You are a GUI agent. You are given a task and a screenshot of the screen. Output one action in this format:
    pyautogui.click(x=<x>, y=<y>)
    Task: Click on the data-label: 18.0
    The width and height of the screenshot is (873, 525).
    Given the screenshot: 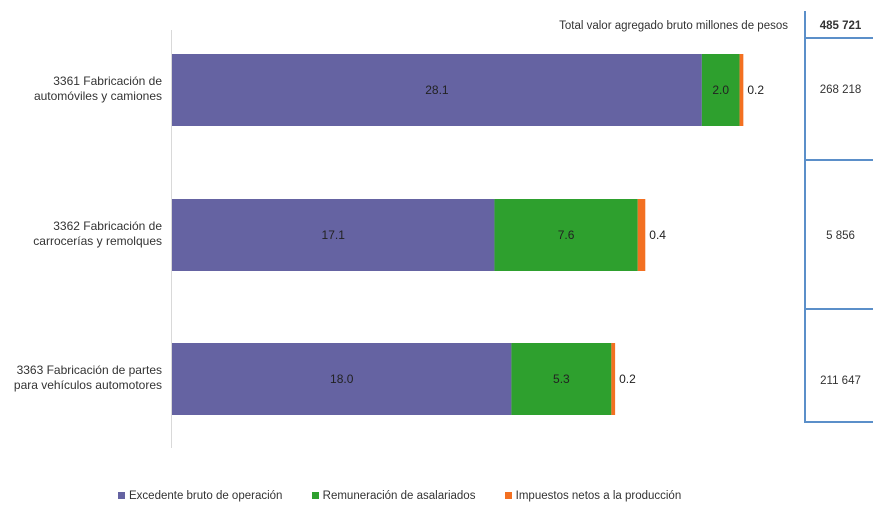 What is the action you would take?
    pyautogui.click(x=342, y=379)
    